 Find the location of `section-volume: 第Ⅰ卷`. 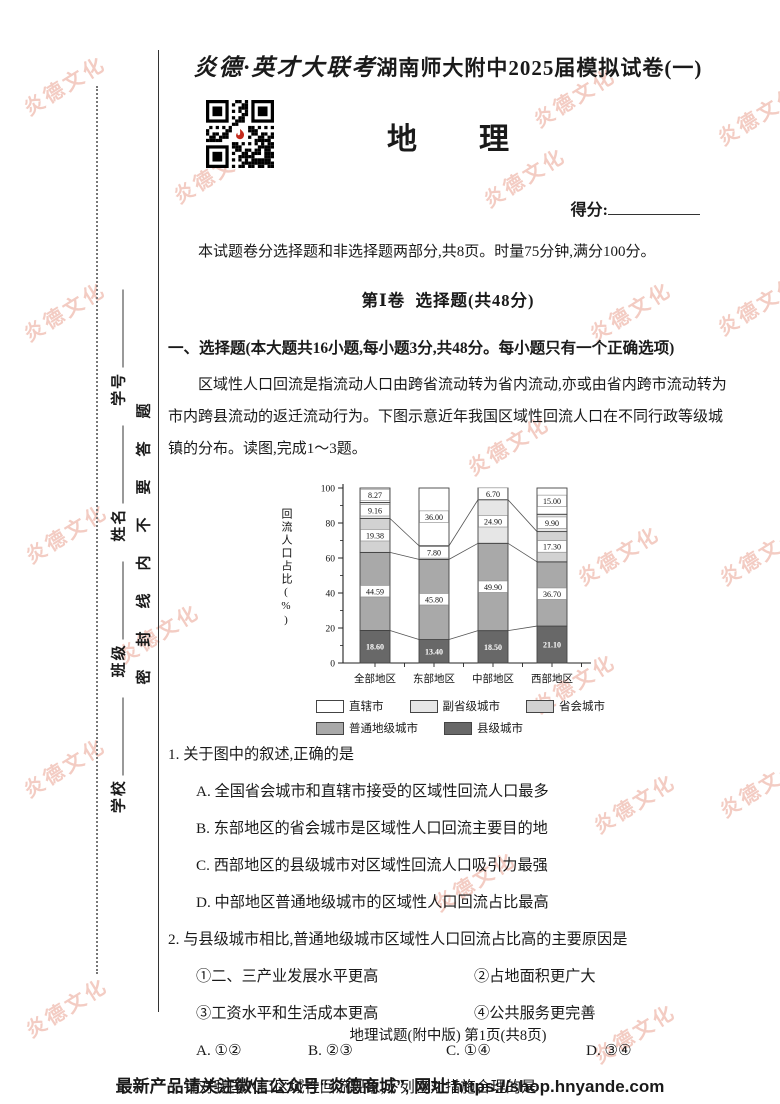

section-volume: 第Ⅰ卷 is located at coordinates (383, 300).